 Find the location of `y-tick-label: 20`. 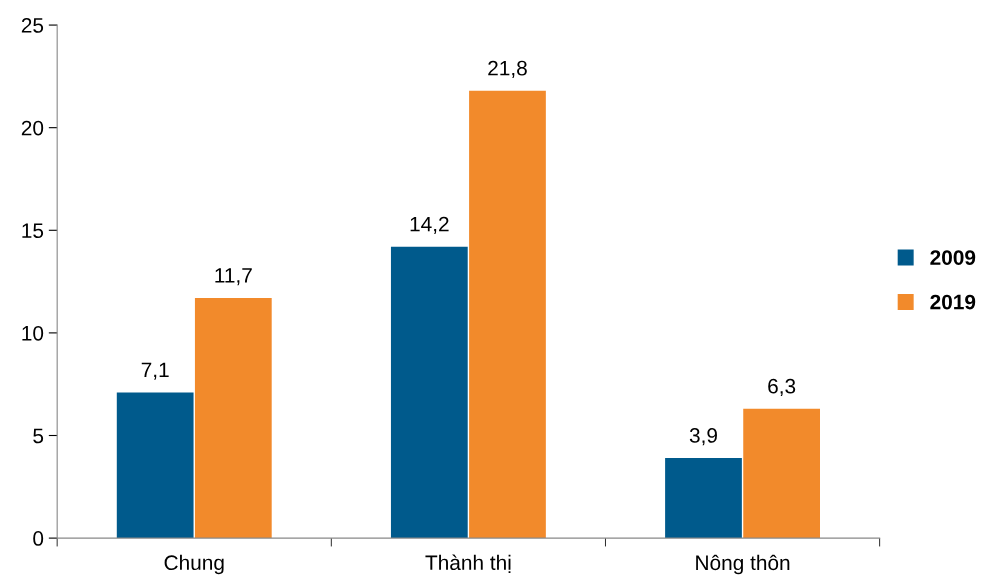

y-tick-label: 20 is located at coordinates (32, 128).